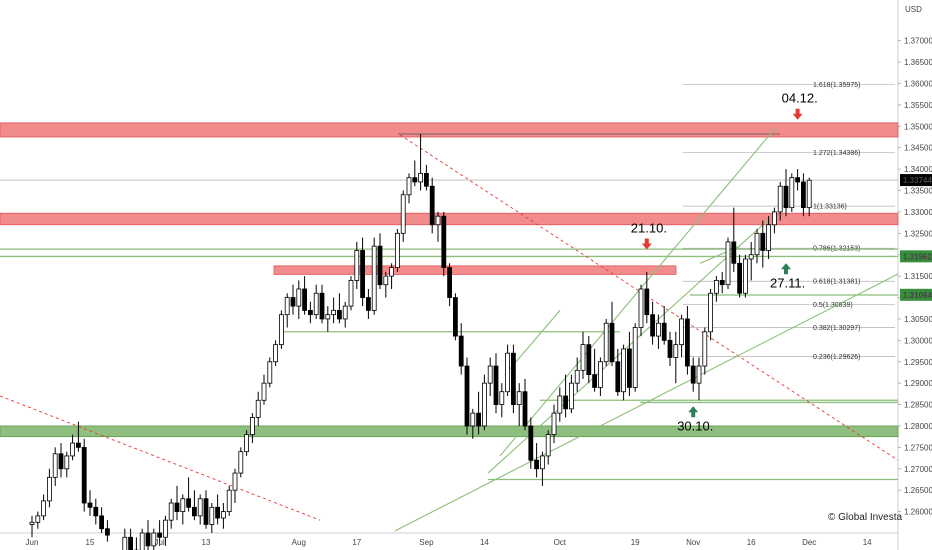 The height and width of the screenshot is (550, 932). What do you see at coordinates (787, 282) in the screenshot?
I see `annotation-label: 27.11.` at bounding box center [787, 282].